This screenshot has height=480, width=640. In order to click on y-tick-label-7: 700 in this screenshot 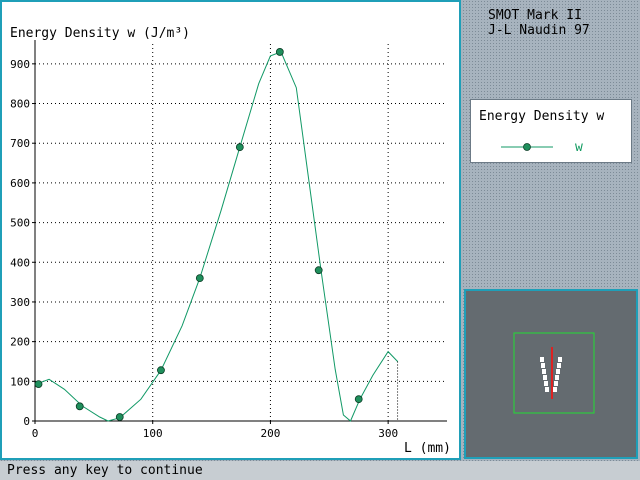, I will do `click(20, 143)`.